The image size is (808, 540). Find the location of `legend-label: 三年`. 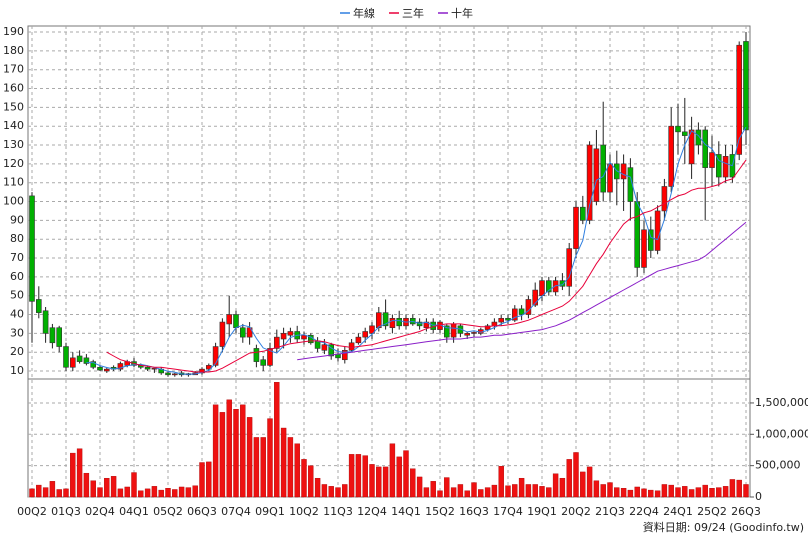

legend-label: 三年 is located at coordinates (413, 13).